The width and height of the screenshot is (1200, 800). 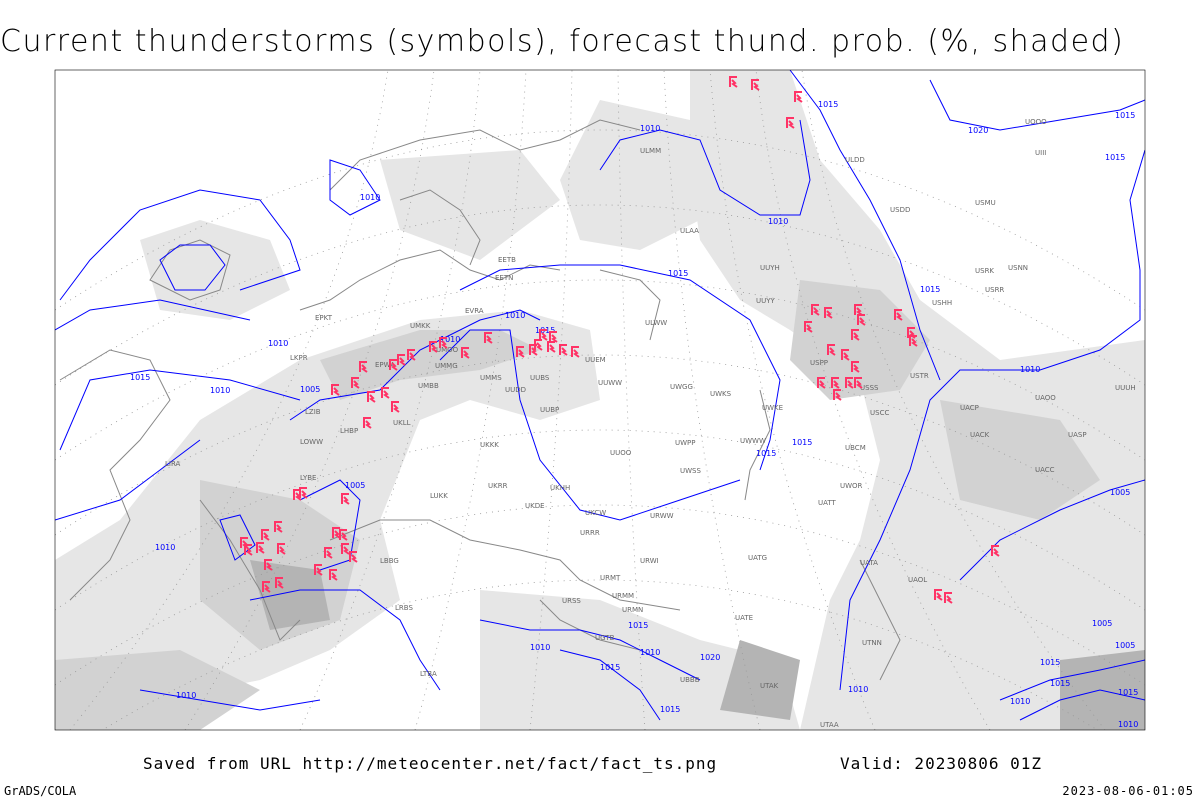 What do you see at coordinates (744, 618) in the screenshot?
I see `station-label: UATE` at bounding box center [744, 618].